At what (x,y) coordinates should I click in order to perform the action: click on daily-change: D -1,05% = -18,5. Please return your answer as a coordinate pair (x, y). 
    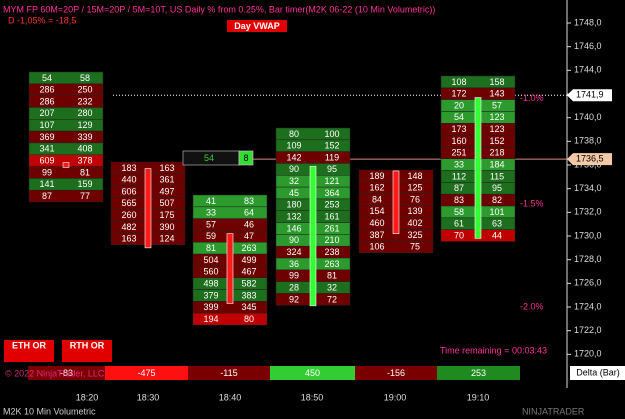
    Looking at the image, I should click on (42, 20).